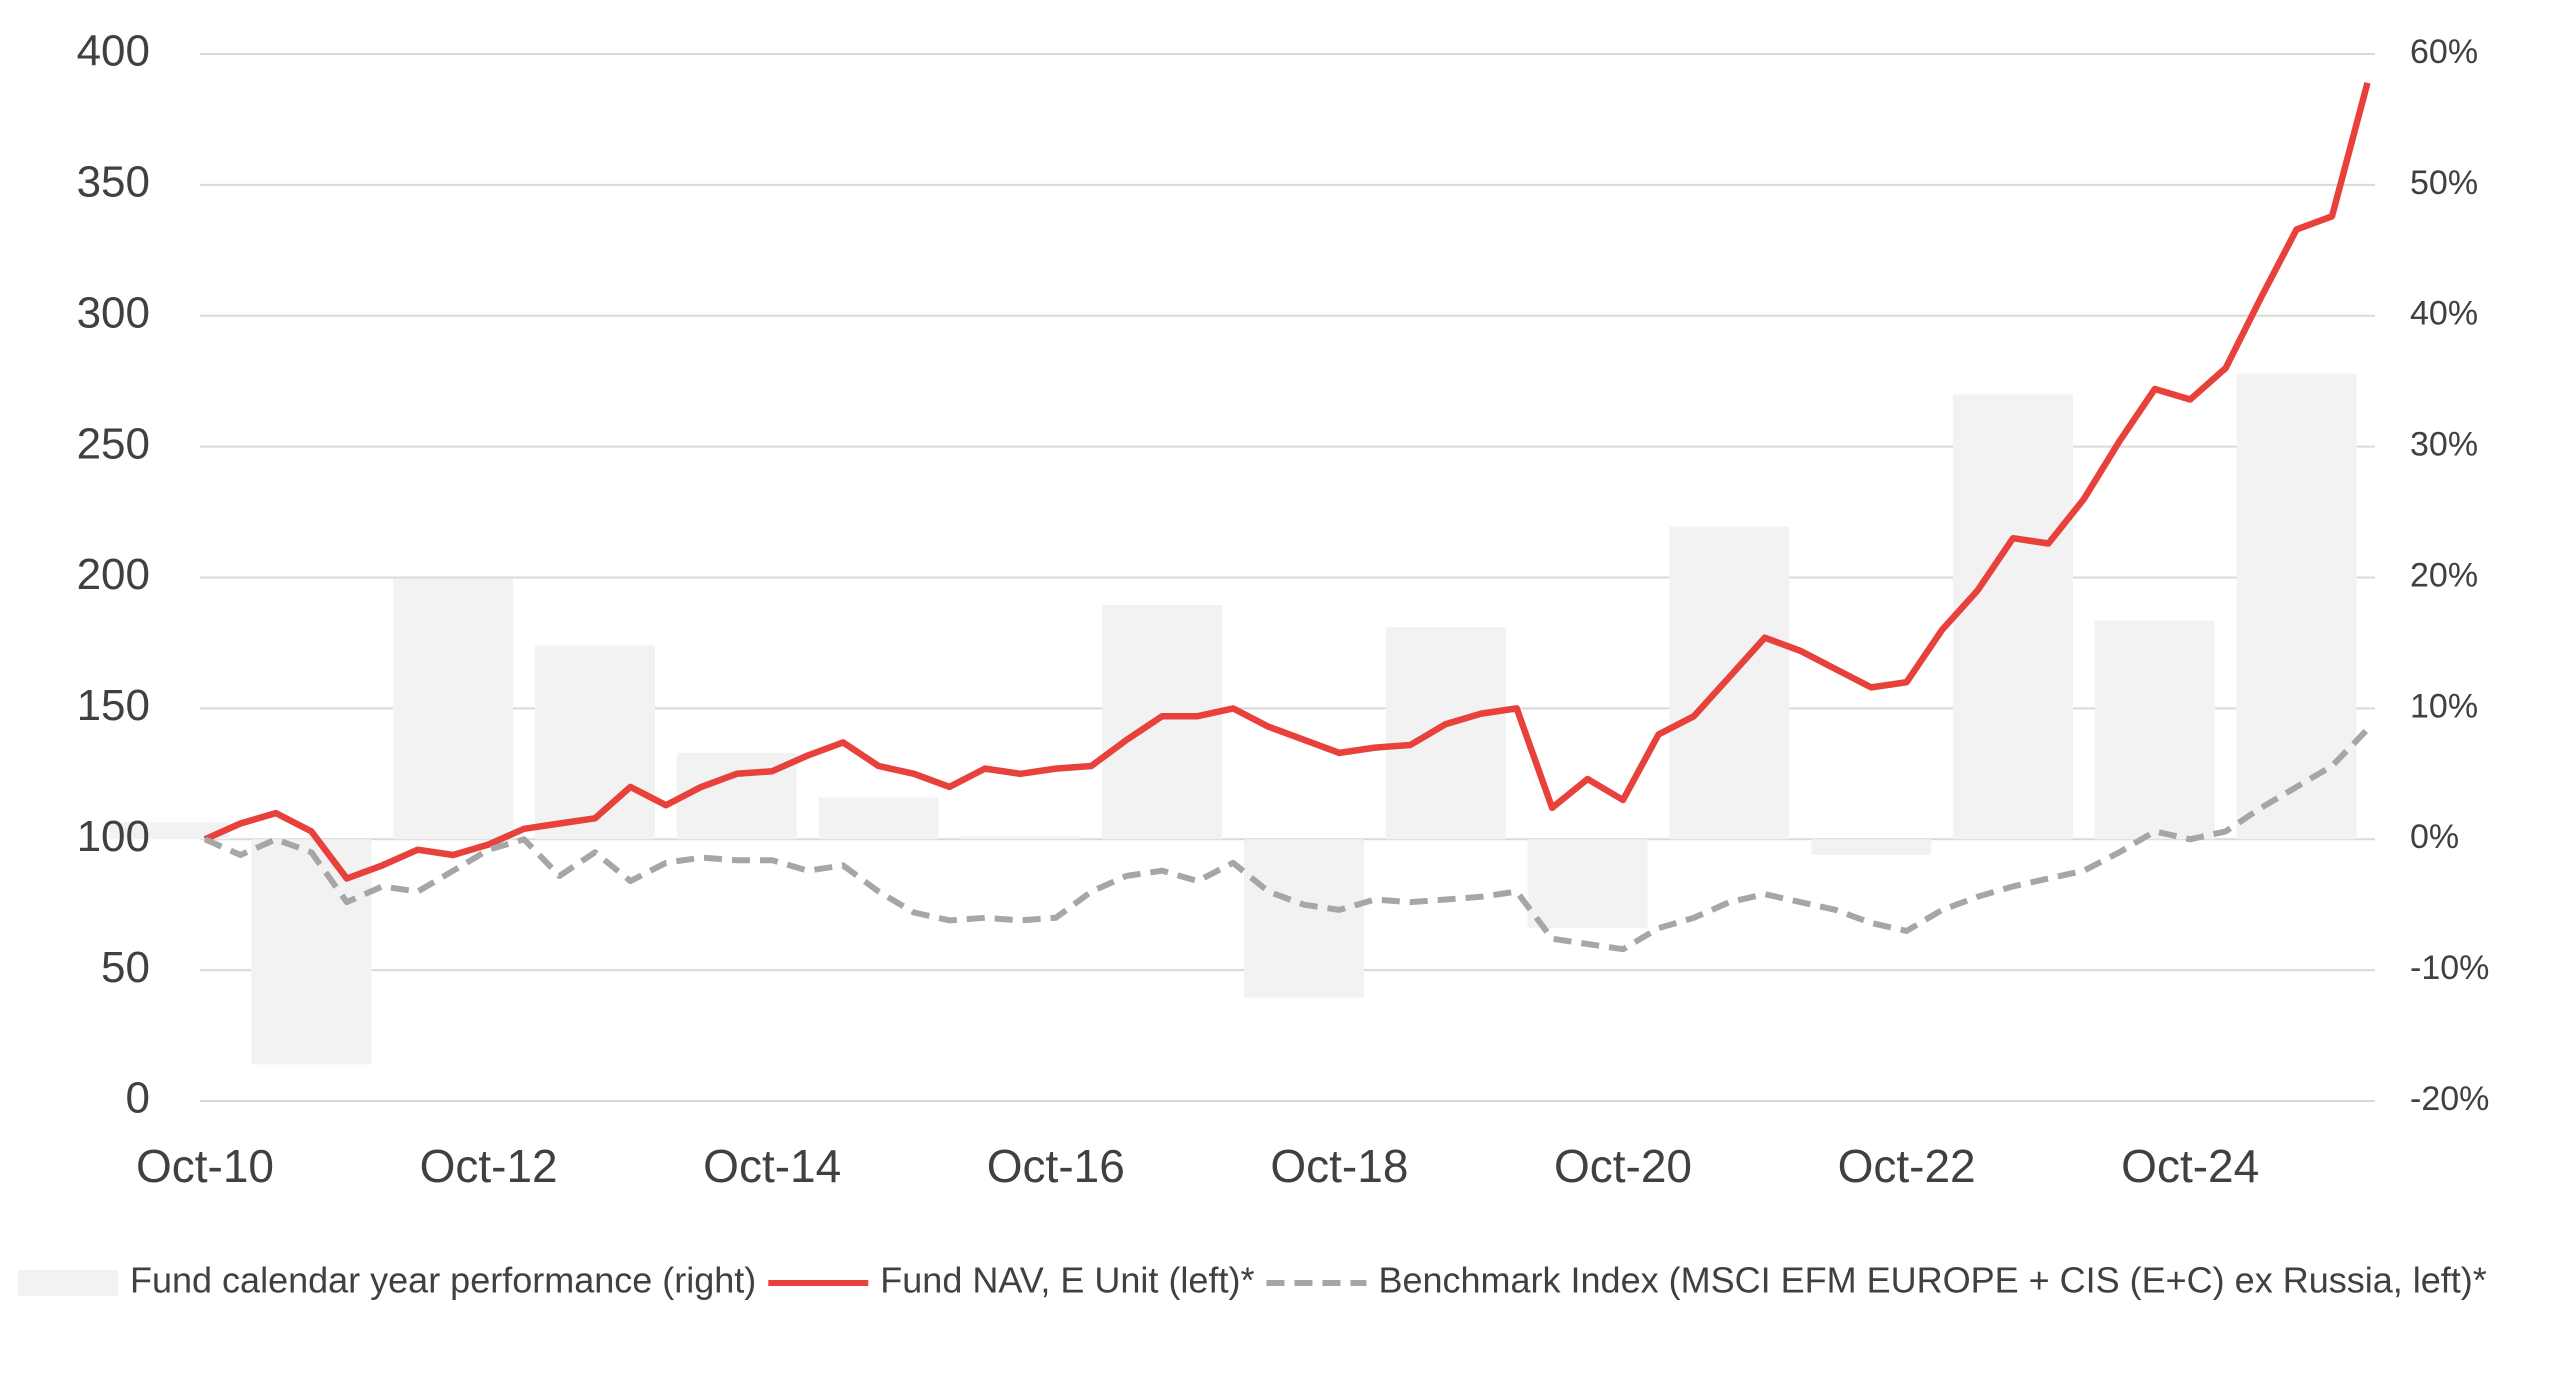  I want to click on y2-tick-label: 30%, so click(2444, 445).